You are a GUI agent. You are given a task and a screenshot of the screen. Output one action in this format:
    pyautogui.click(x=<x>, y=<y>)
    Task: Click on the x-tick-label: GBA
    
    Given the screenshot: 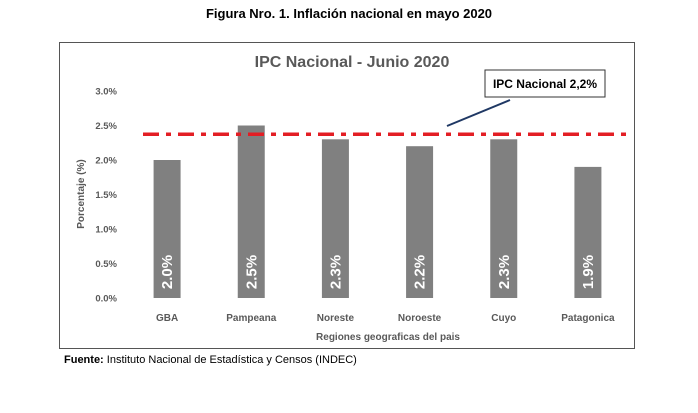 What is the action you would take?
    pyautogui.click(x=167, y=318)
    